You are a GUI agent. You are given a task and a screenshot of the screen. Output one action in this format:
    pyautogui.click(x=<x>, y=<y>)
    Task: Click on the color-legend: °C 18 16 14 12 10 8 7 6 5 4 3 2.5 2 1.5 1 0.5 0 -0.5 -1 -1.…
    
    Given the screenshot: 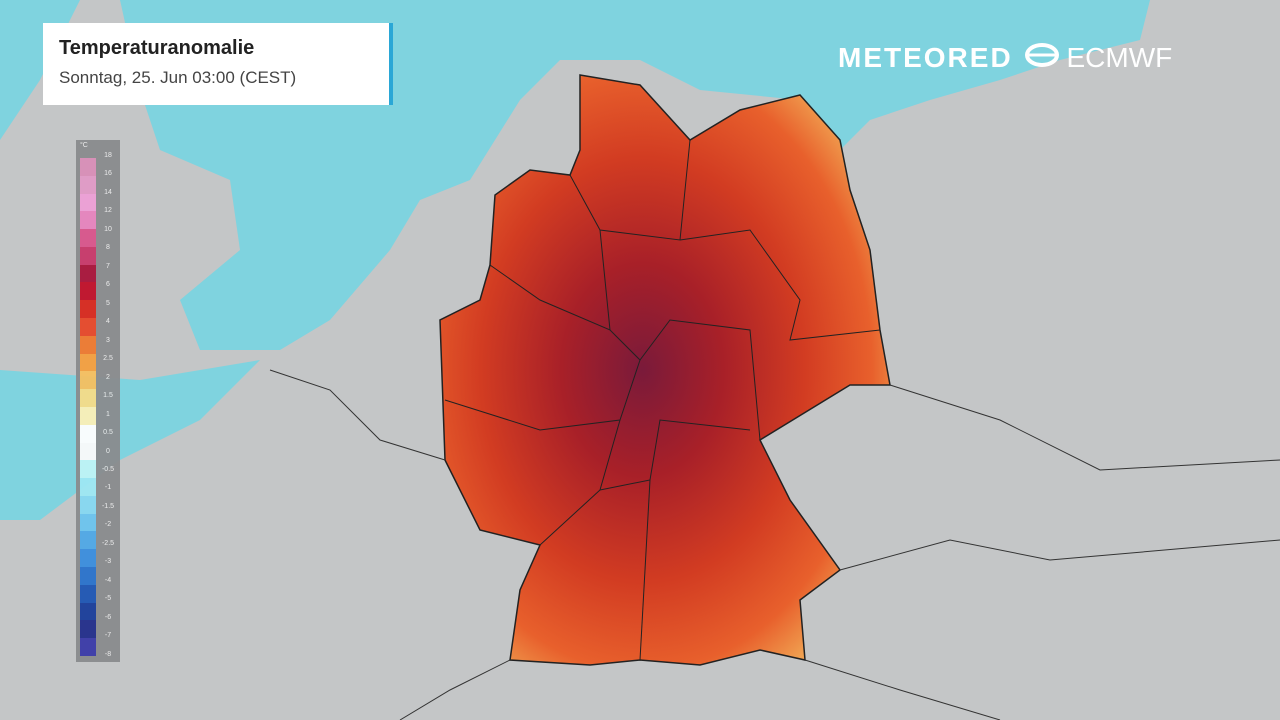 What is the action you would take?
    pyautogui.click(x=98, y=401)
    